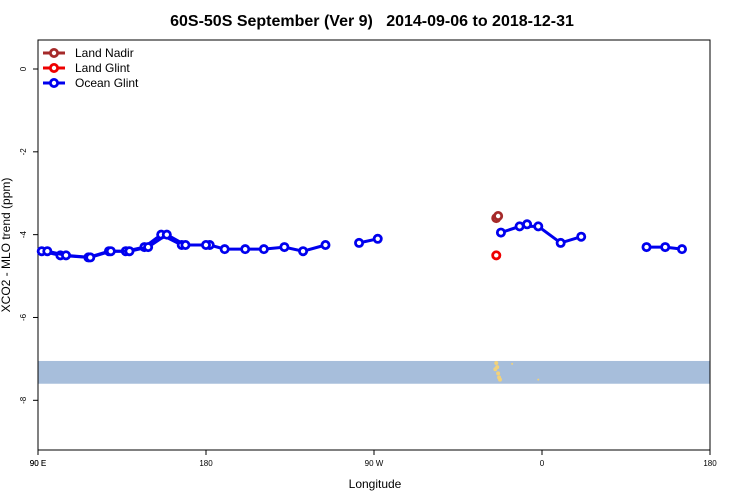  Describe the element at coordinates (496, 255) in the screenshot. I see `land-glint-point` at that location.